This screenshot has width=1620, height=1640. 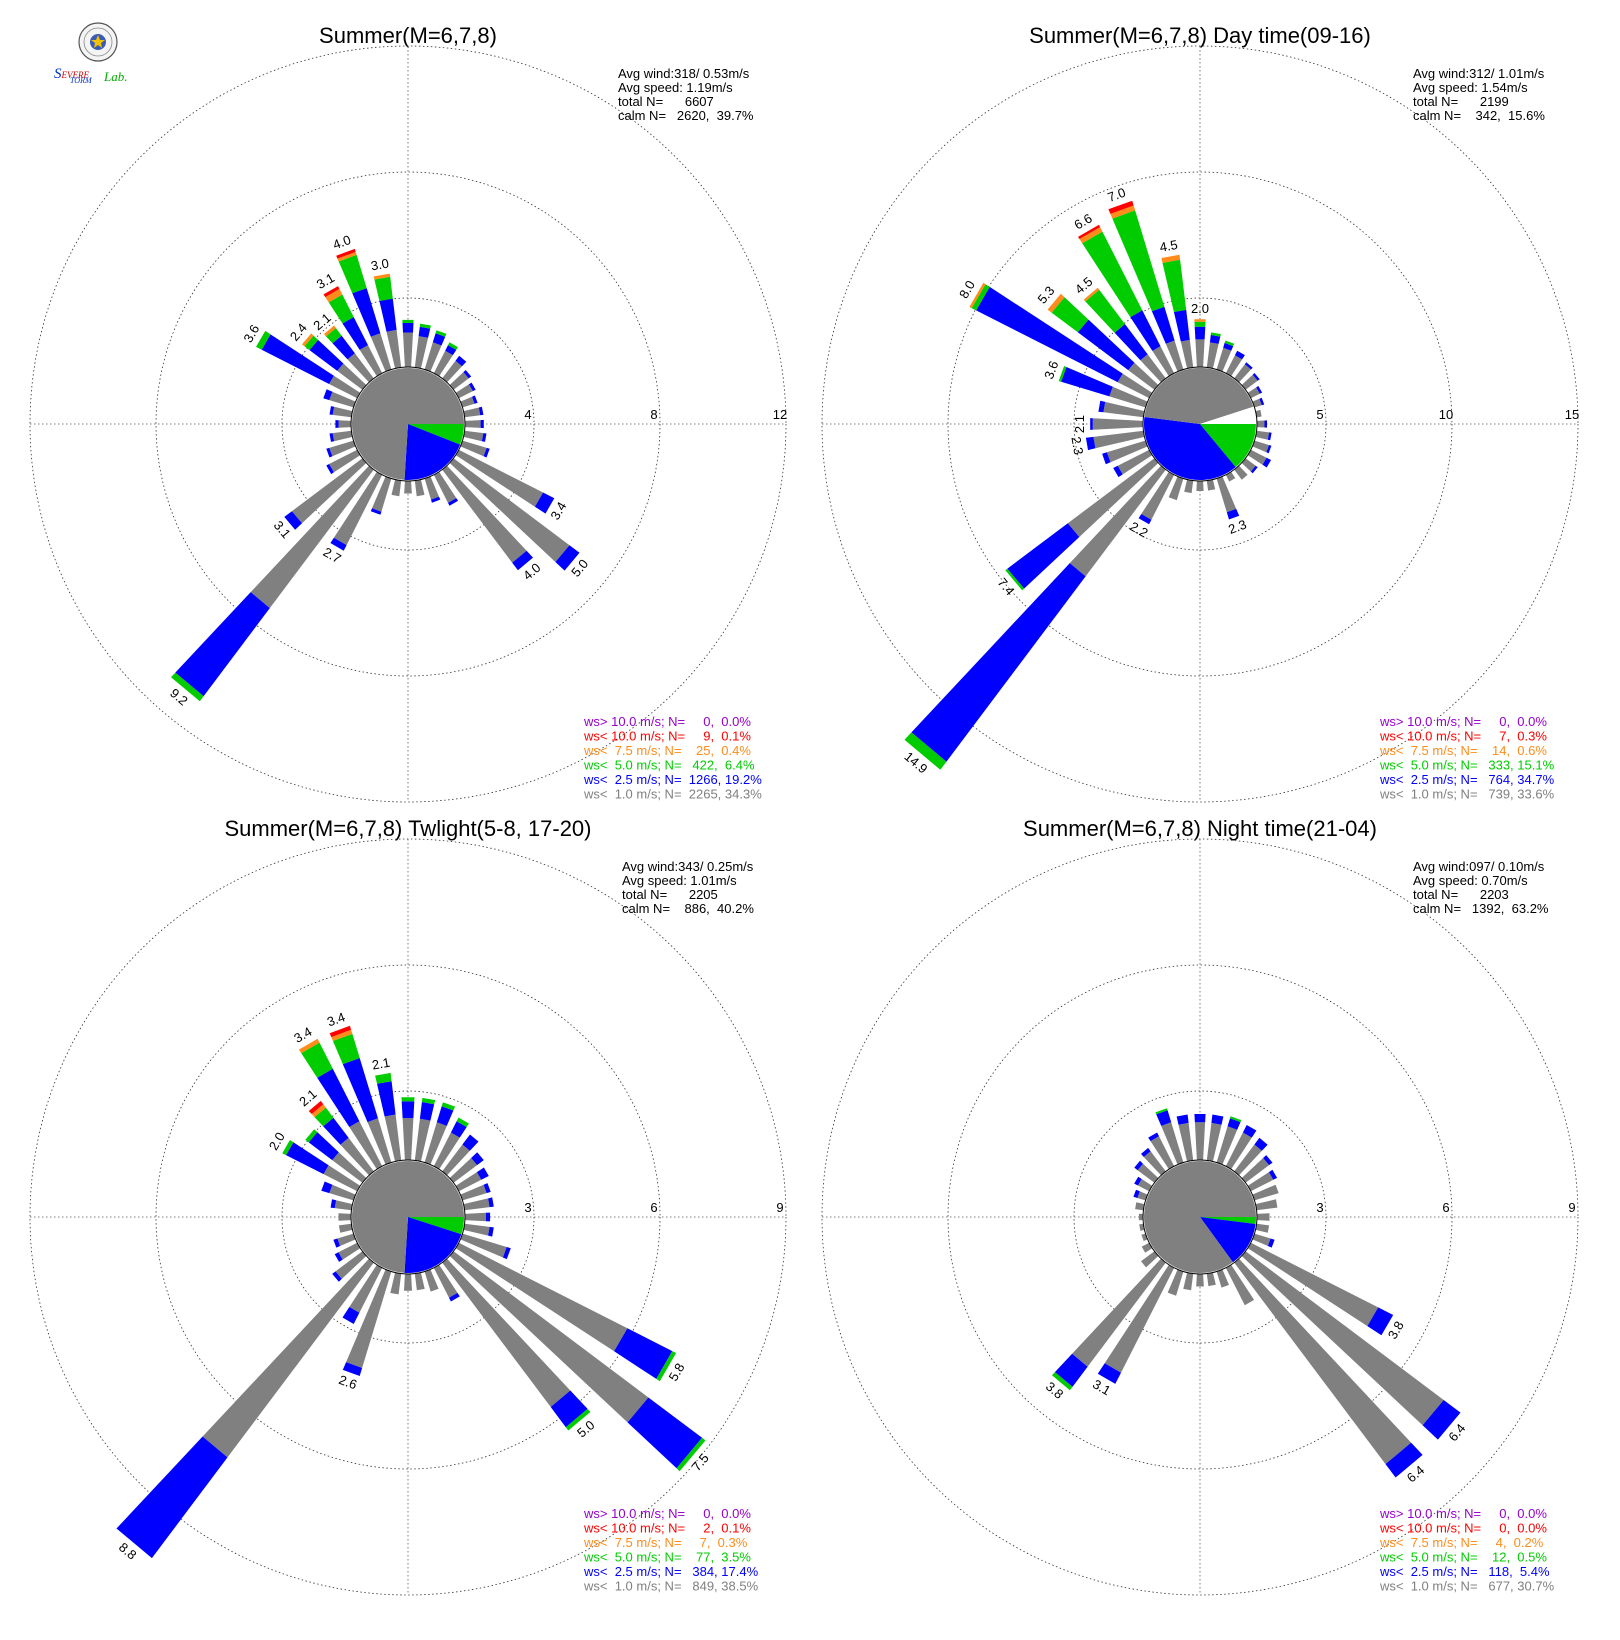 What do you see at coordinates (967, 289) in the screenshot?
I see `bar-value-label: 8.0` at bounding box center [967, 289].